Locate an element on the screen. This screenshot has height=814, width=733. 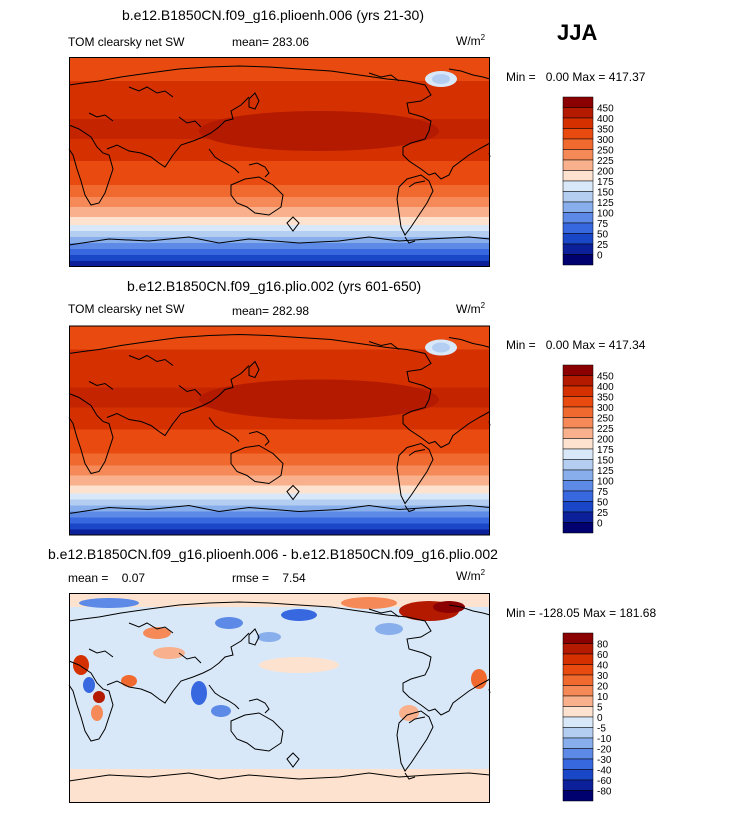
panel-3-rmse-value: 7.54 is located at coordinates (294, 578).